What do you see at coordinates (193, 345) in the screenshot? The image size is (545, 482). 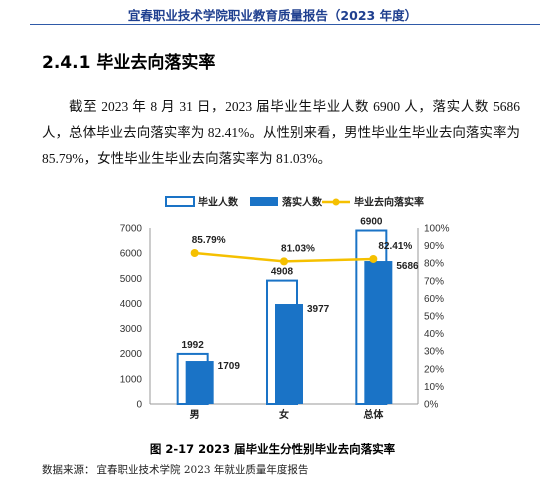 I see `data-label-graduates: 1992` at bounding box center [193, 345].